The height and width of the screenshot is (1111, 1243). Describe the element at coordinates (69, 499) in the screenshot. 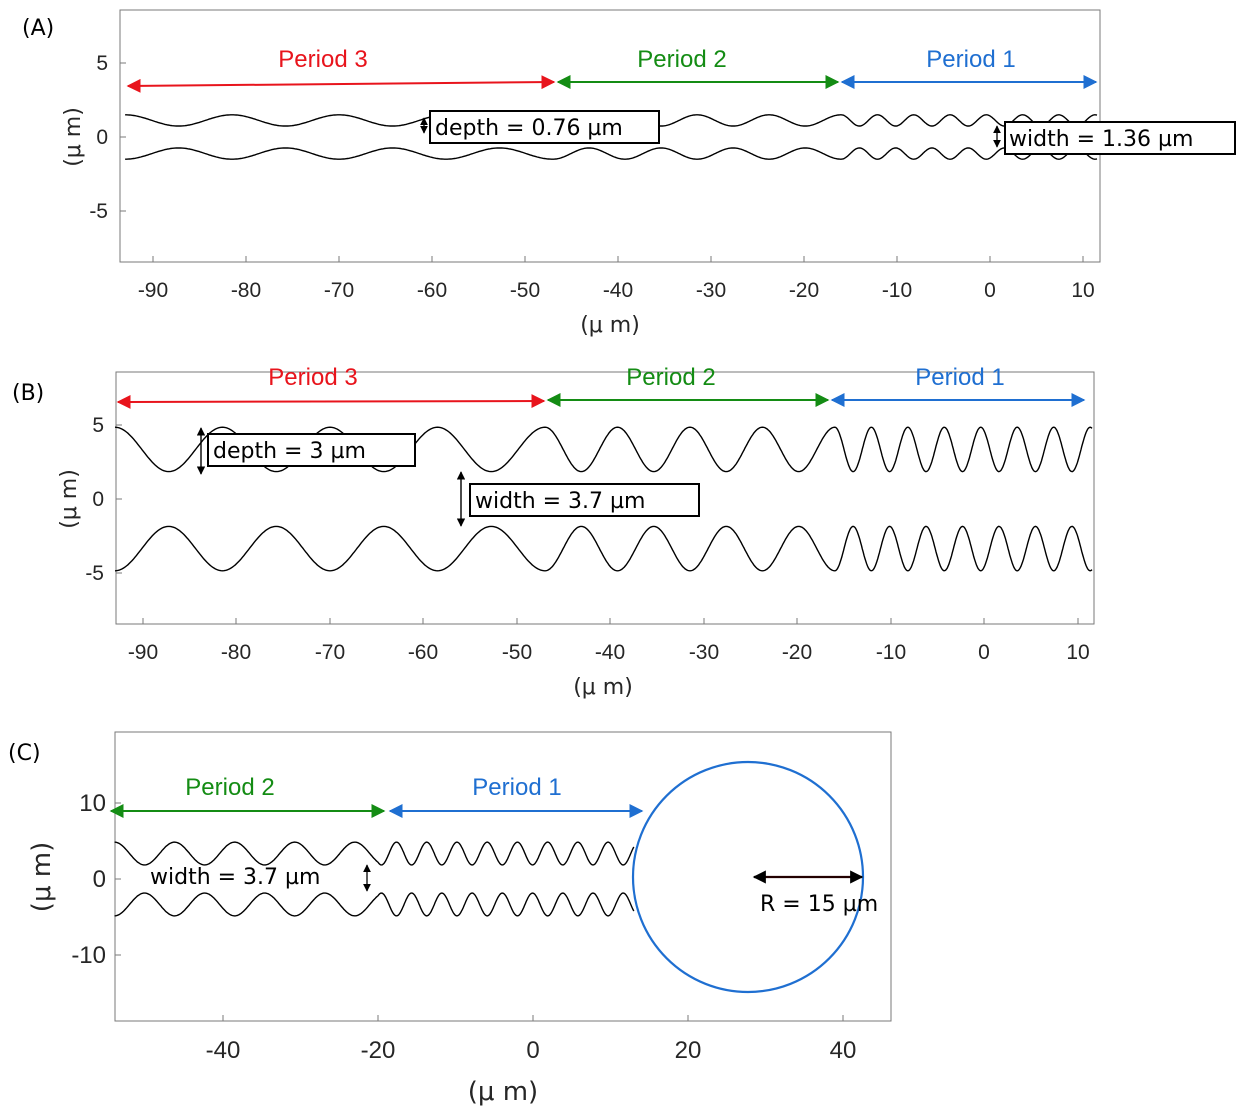

I see `panel-b-ylabel: (μ m)` at that location.